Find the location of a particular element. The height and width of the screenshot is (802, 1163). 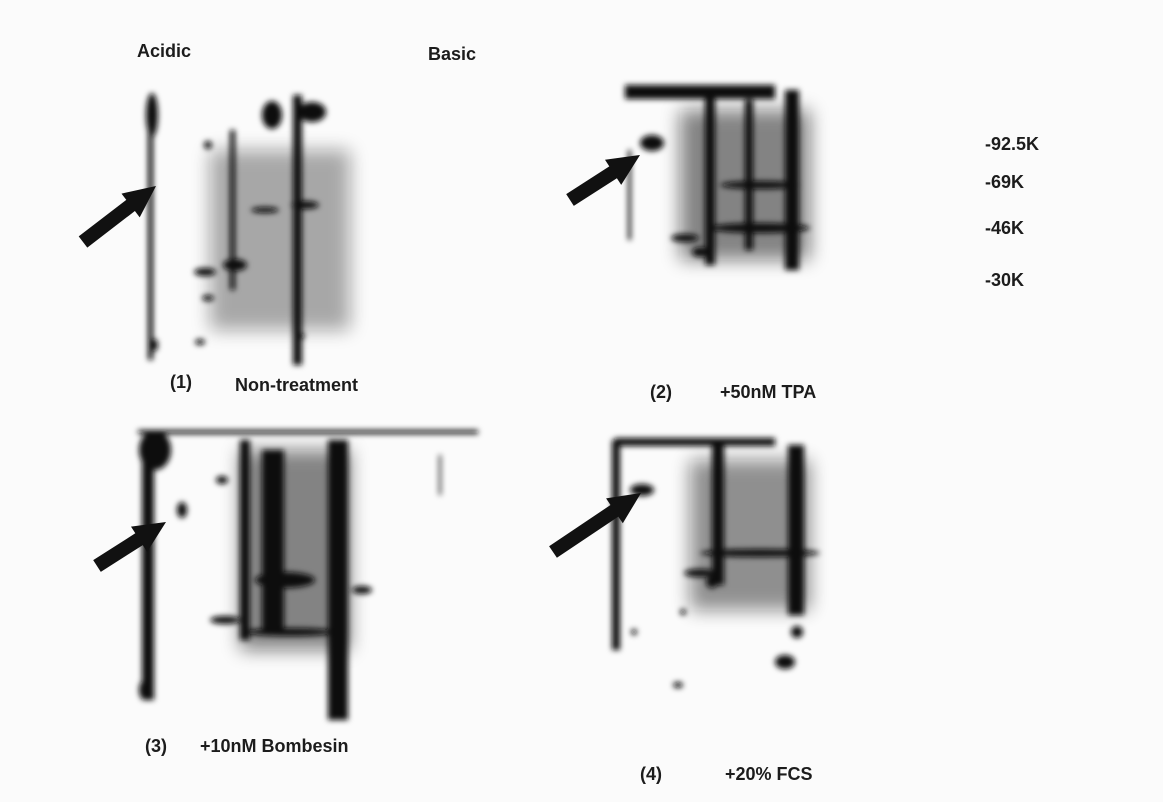

marker-label: -69K is located at coordinates (1004, 182).